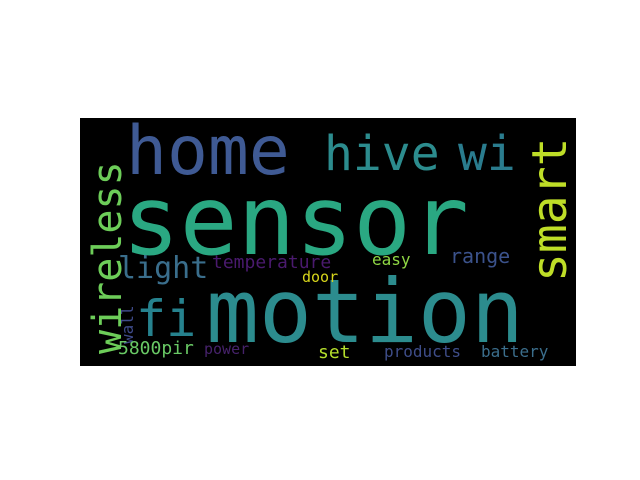 The image size is (640, 480). I want to click on word-easy: easy, so click(391, 259).